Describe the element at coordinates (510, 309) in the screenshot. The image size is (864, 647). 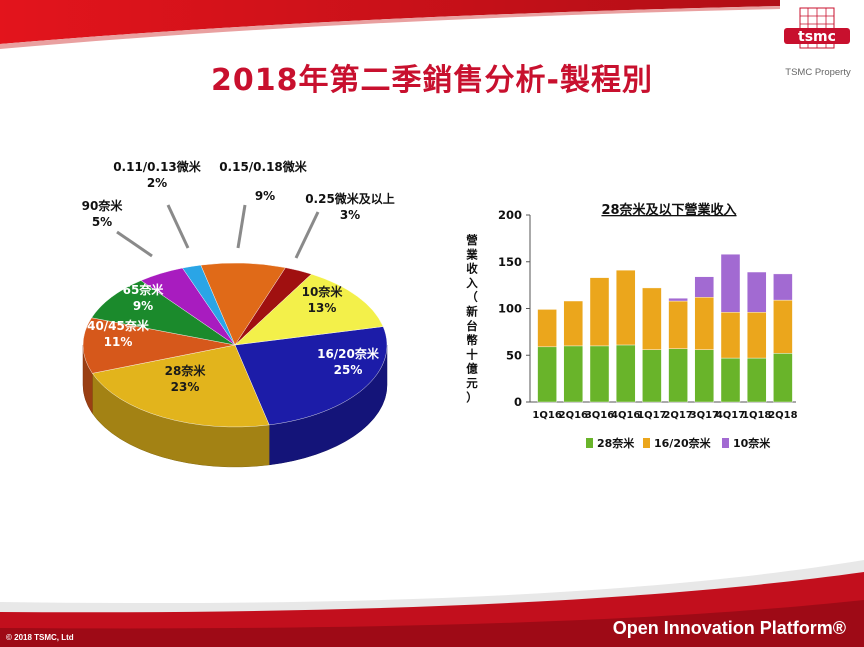
I see `bar-y-tick-label: 100` at that location.